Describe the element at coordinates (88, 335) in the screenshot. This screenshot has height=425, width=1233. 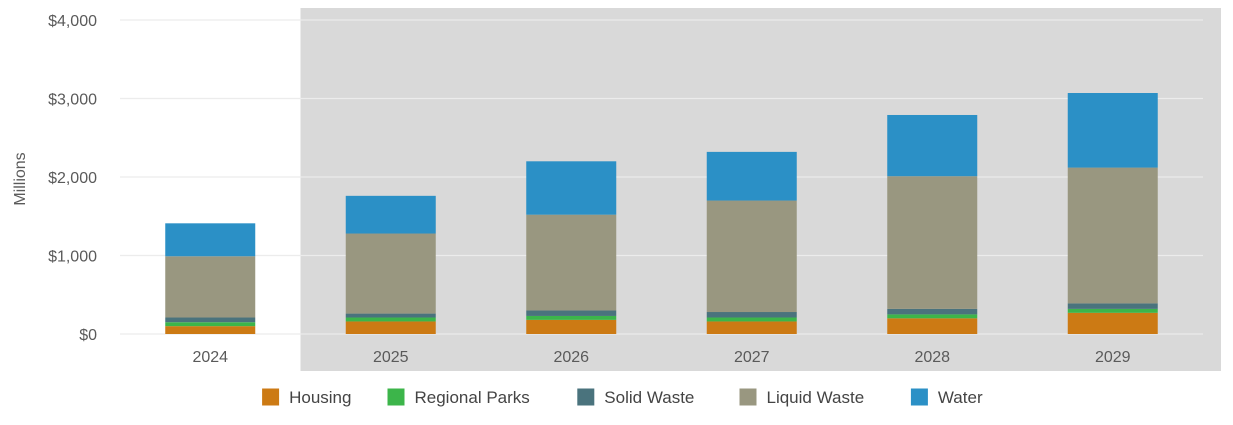
I see `y-tick-label: $0` at that location.